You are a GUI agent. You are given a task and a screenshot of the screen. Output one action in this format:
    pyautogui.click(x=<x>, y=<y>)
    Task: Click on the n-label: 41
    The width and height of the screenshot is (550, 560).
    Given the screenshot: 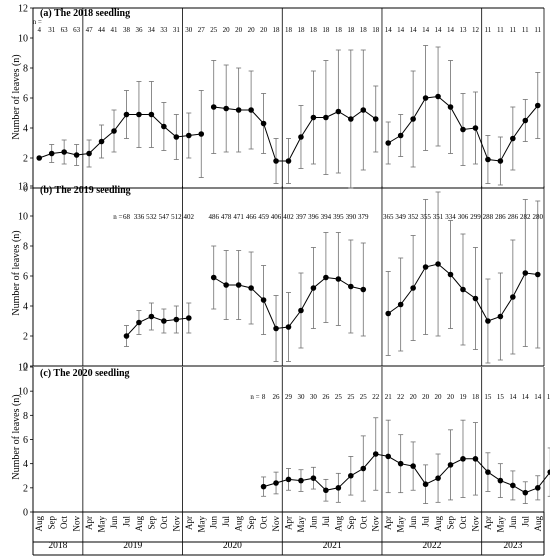 What is the action you would take?
    pyautogui.click(x=115, y=30)
    